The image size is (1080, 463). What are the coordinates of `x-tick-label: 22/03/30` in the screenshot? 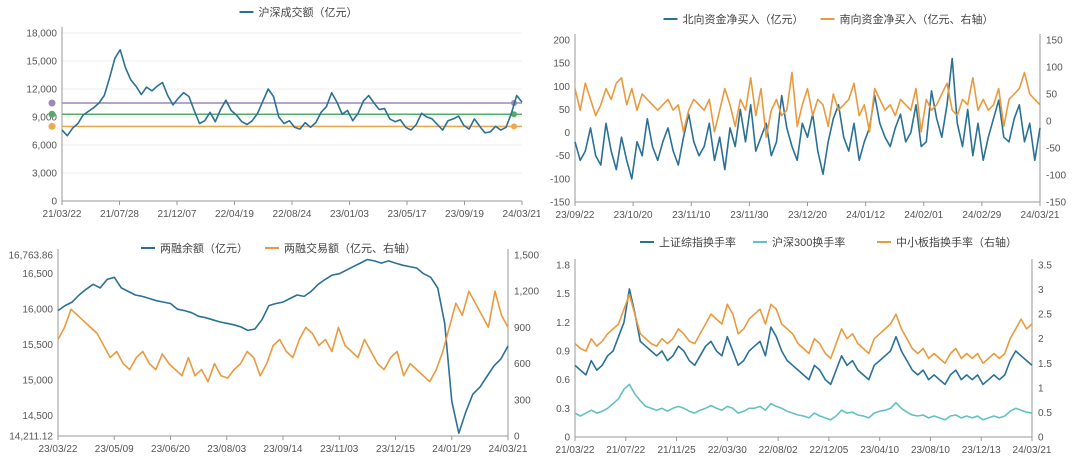 It's located at (727, 450).